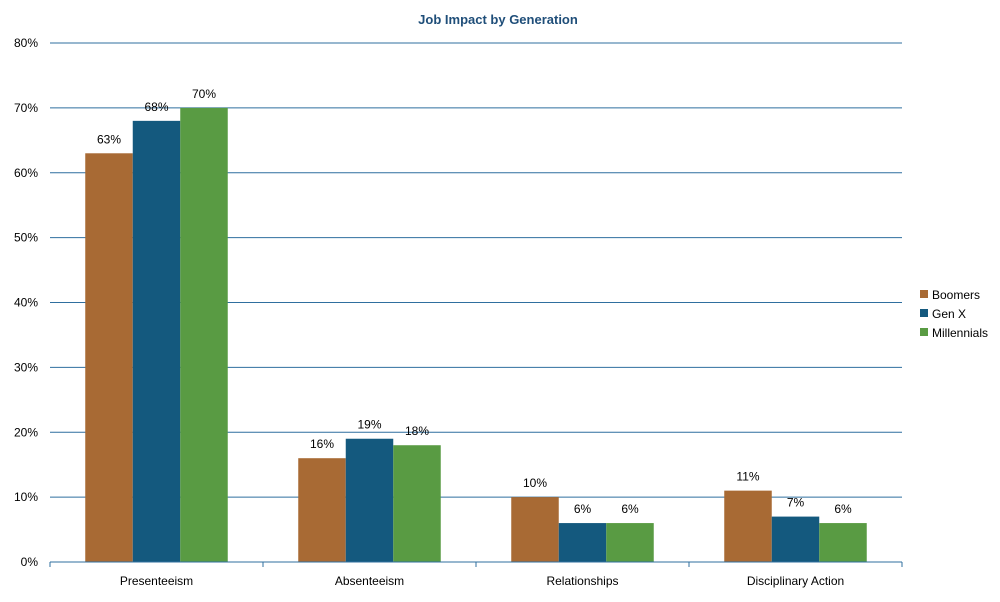 This screenshot has width=1000, height=602. Describe the element at coordinates (26, 367) in the screenshot. I see `y-tick-label: 30%` at that location.